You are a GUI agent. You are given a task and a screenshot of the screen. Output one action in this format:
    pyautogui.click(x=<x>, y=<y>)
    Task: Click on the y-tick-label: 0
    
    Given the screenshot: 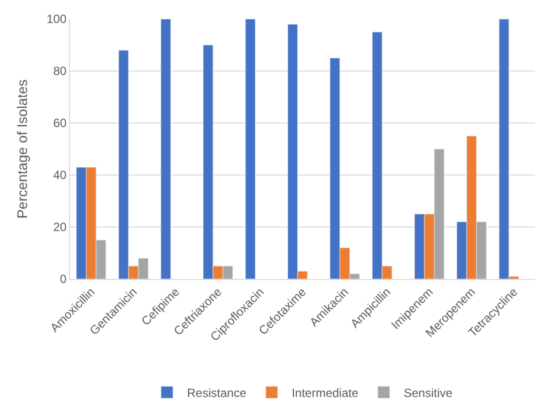 What is the action you would take?
    pyautogui.click(x=63, y=279)
    